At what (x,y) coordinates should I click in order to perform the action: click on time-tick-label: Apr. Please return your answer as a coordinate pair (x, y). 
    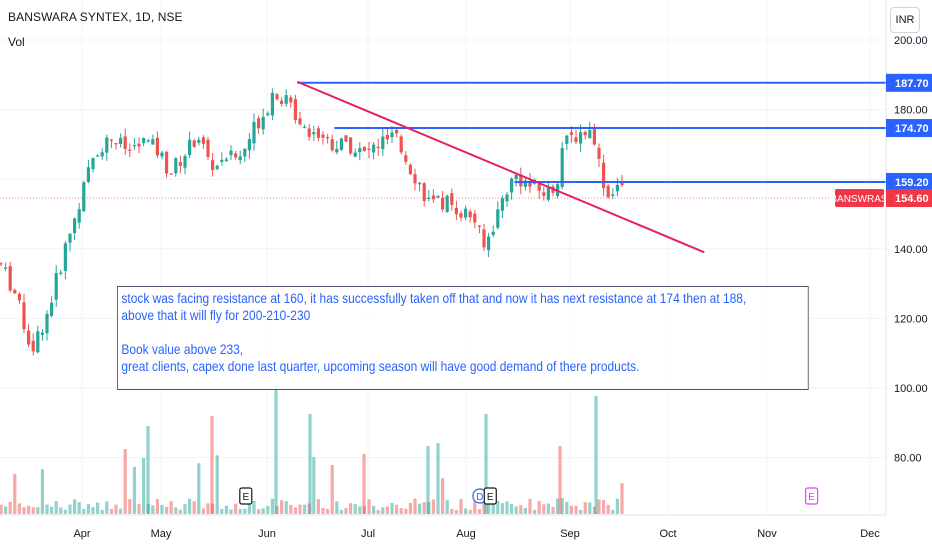
    Looking at the image, I should click on (81, 534).